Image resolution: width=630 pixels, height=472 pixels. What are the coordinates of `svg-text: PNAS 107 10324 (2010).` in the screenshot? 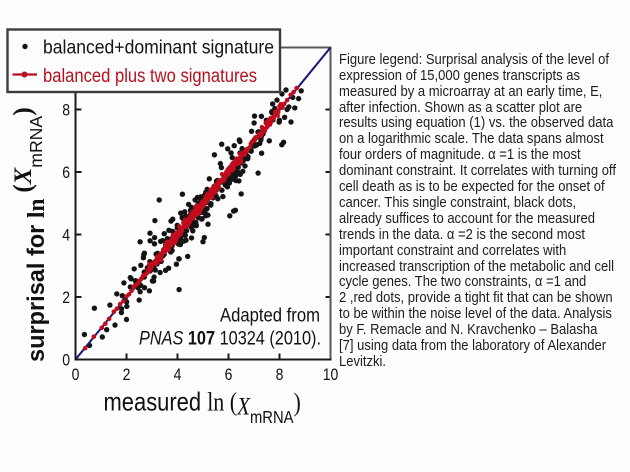 It's located at (230, 339).